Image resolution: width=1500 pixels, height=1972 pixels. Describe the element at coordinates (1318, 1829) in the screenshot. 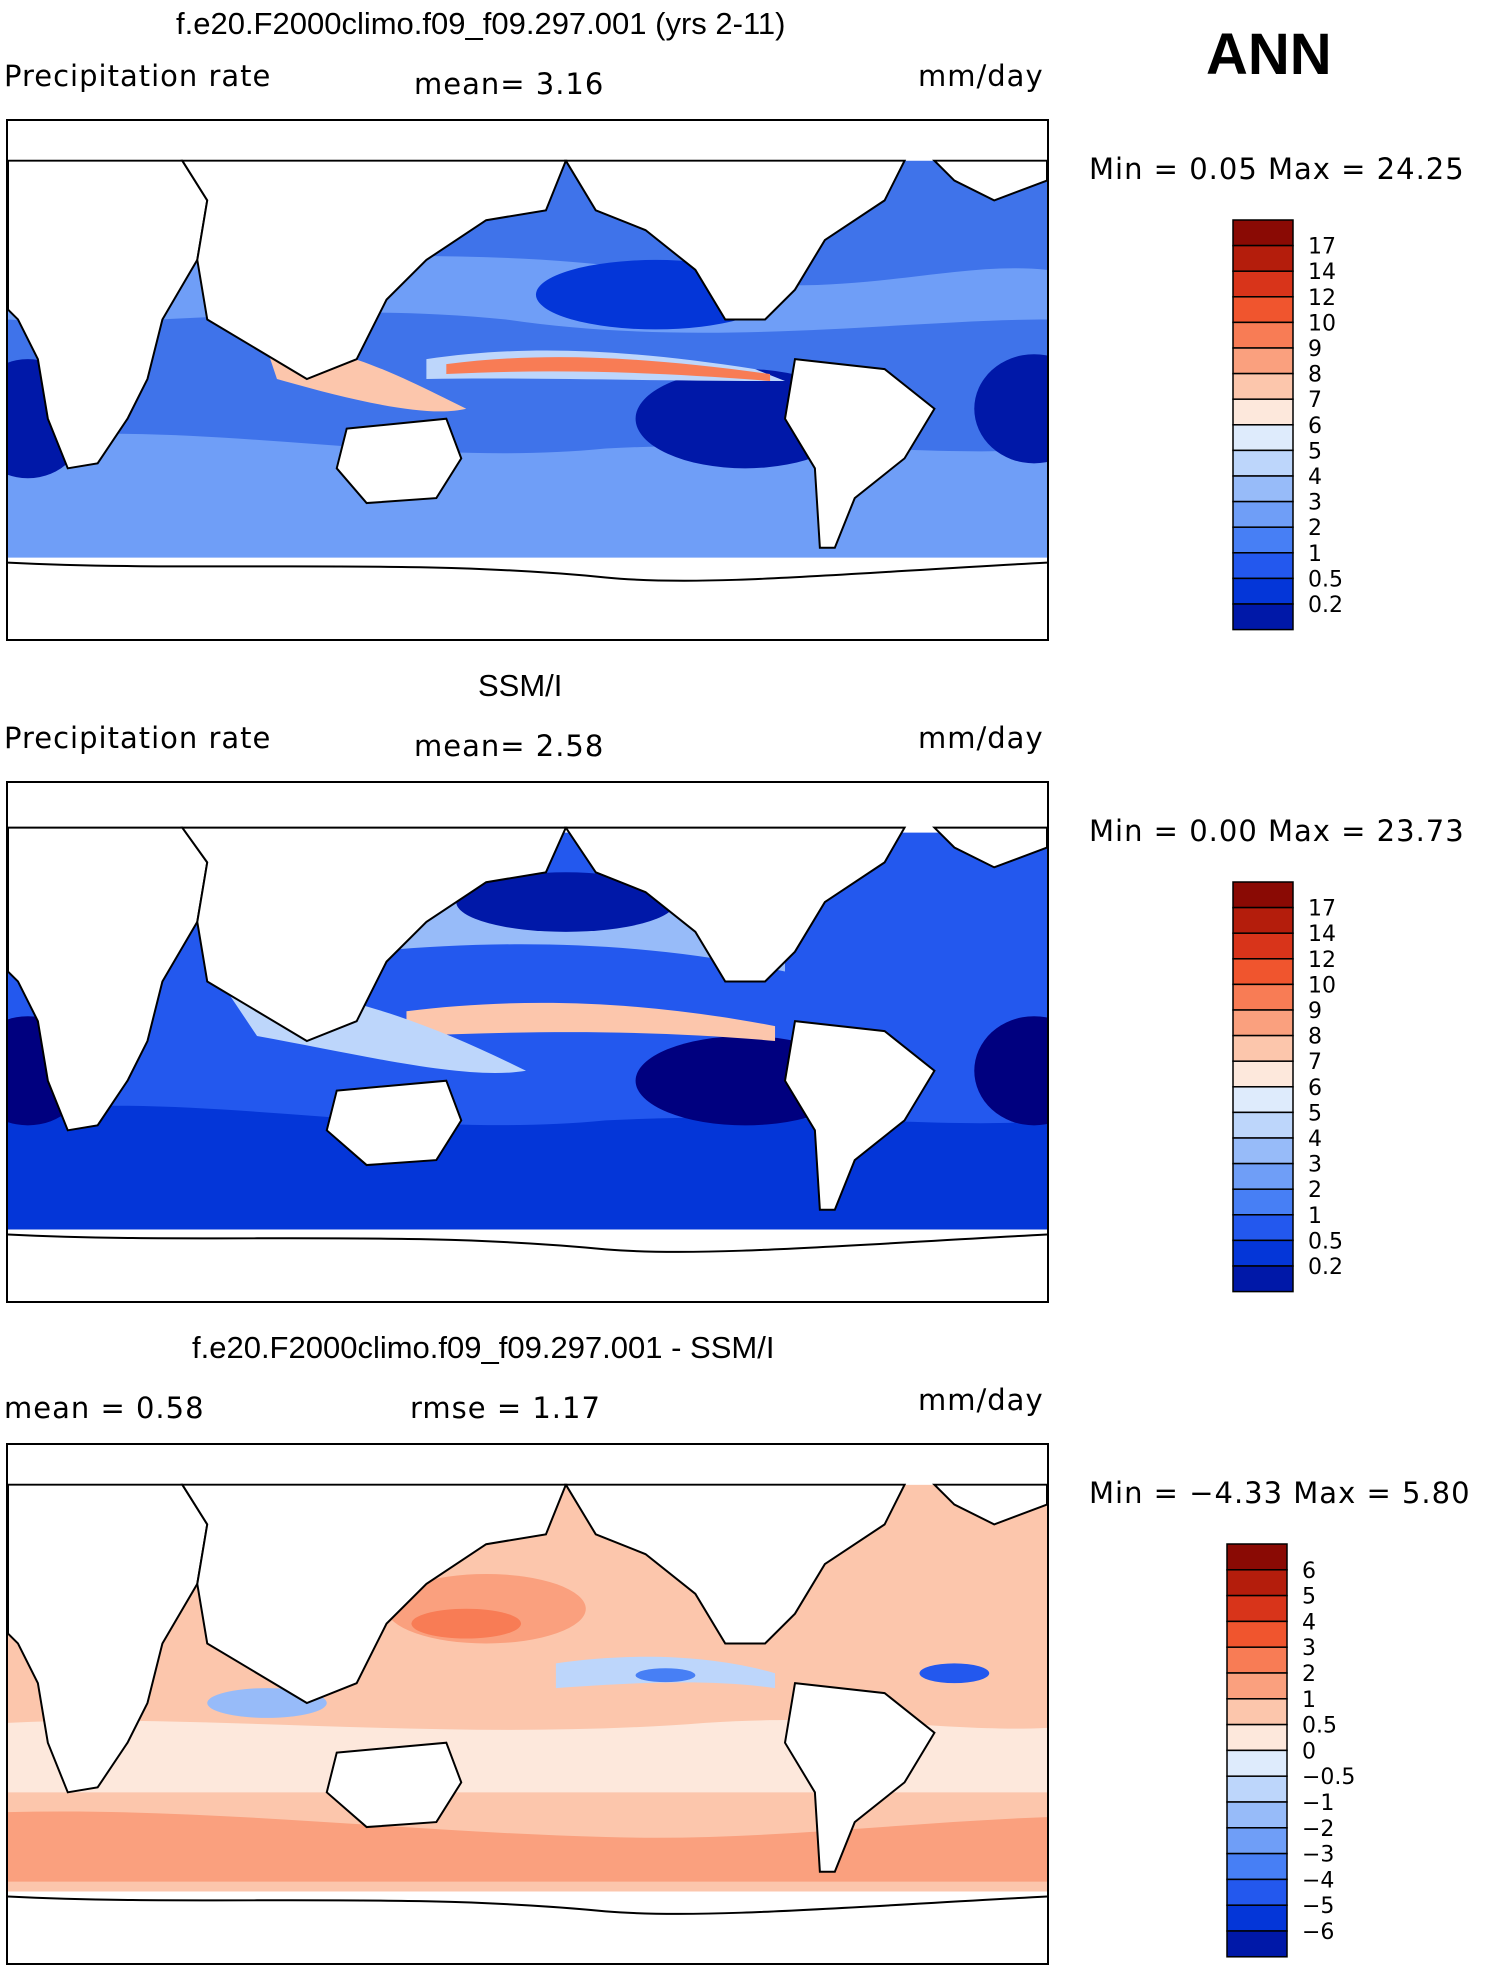

I see `colorbar-tick-label: −2` at that location.